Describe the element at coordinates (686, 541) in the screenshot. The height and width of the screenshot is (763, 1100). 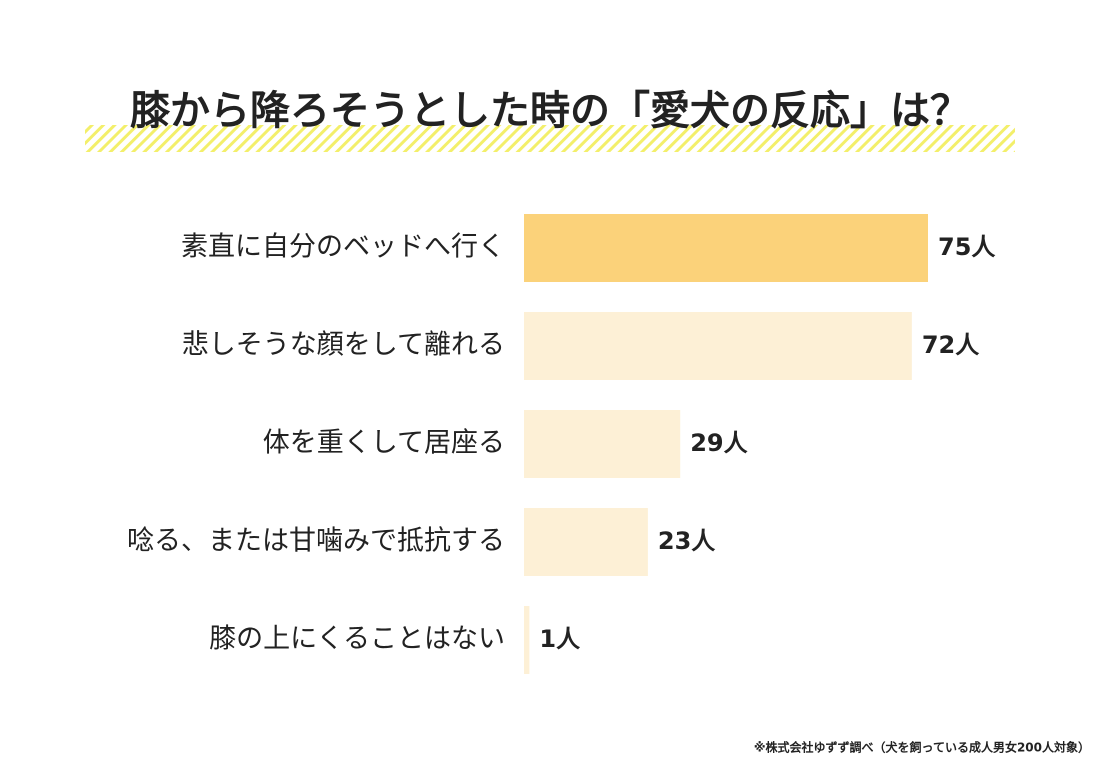
I see `value-label: 23人` at that location.